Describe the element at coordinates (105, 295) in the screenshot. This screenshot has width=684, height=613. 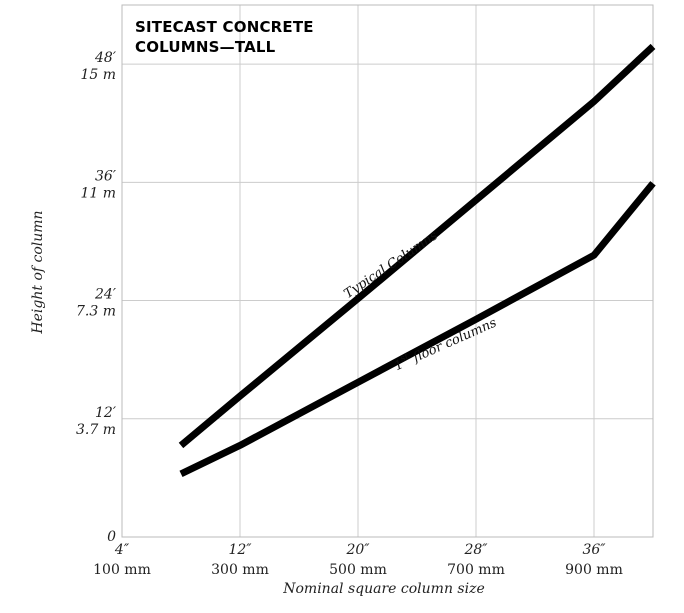
I see `y-tick-label-2: 24′` at that location.